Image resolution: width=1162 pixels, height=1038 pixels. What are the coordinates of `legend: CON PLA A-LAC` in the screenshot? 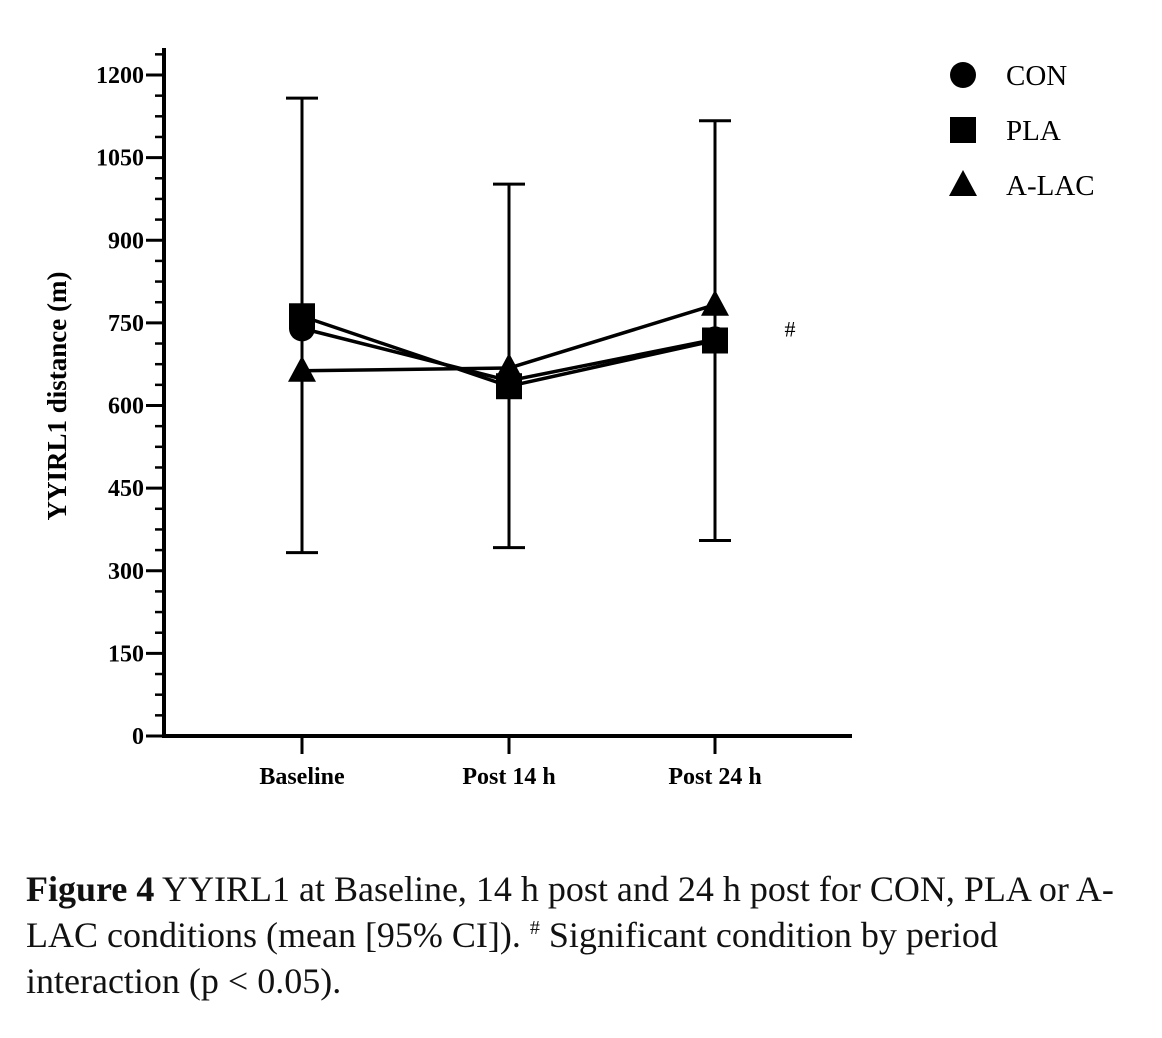 It's located at (1022, 131).